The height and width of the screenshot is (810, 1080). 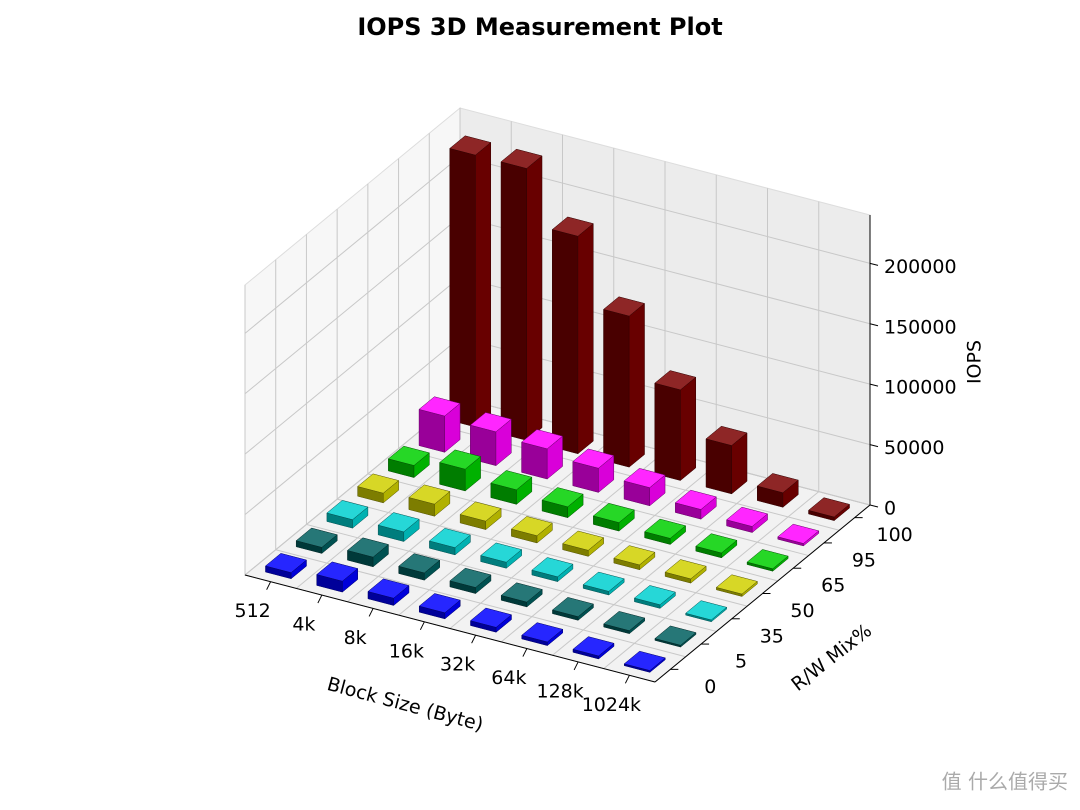 What do you see at coordinates (539, 27) in the screenshot?
I see `chart-title: IOPS 3D Measurement Plot` at bounding box center [539, 27].